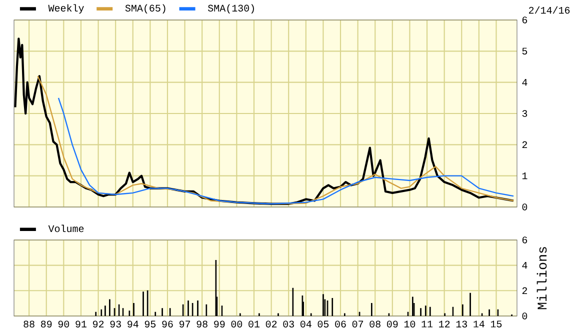 The height and width of the screenshot is (335, 579). I want to click on legend-label: SMA(130), so click(231, 9).